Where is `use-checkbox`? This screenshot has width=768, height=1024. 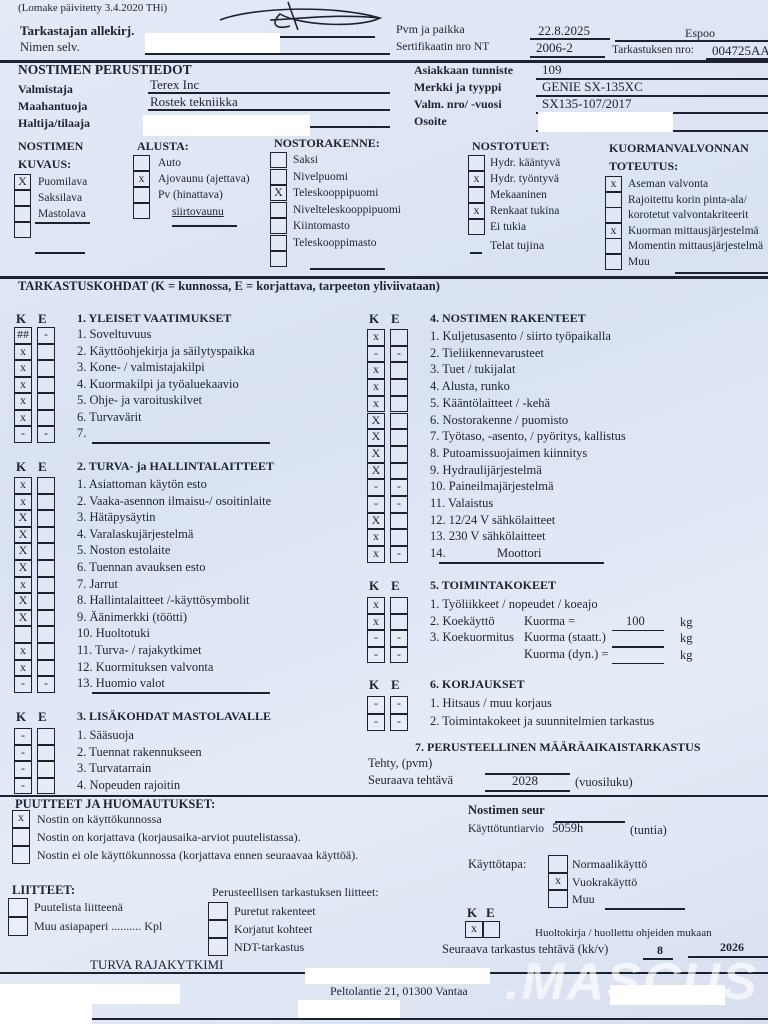
use-checkbox is located at coordinates (558, 899).